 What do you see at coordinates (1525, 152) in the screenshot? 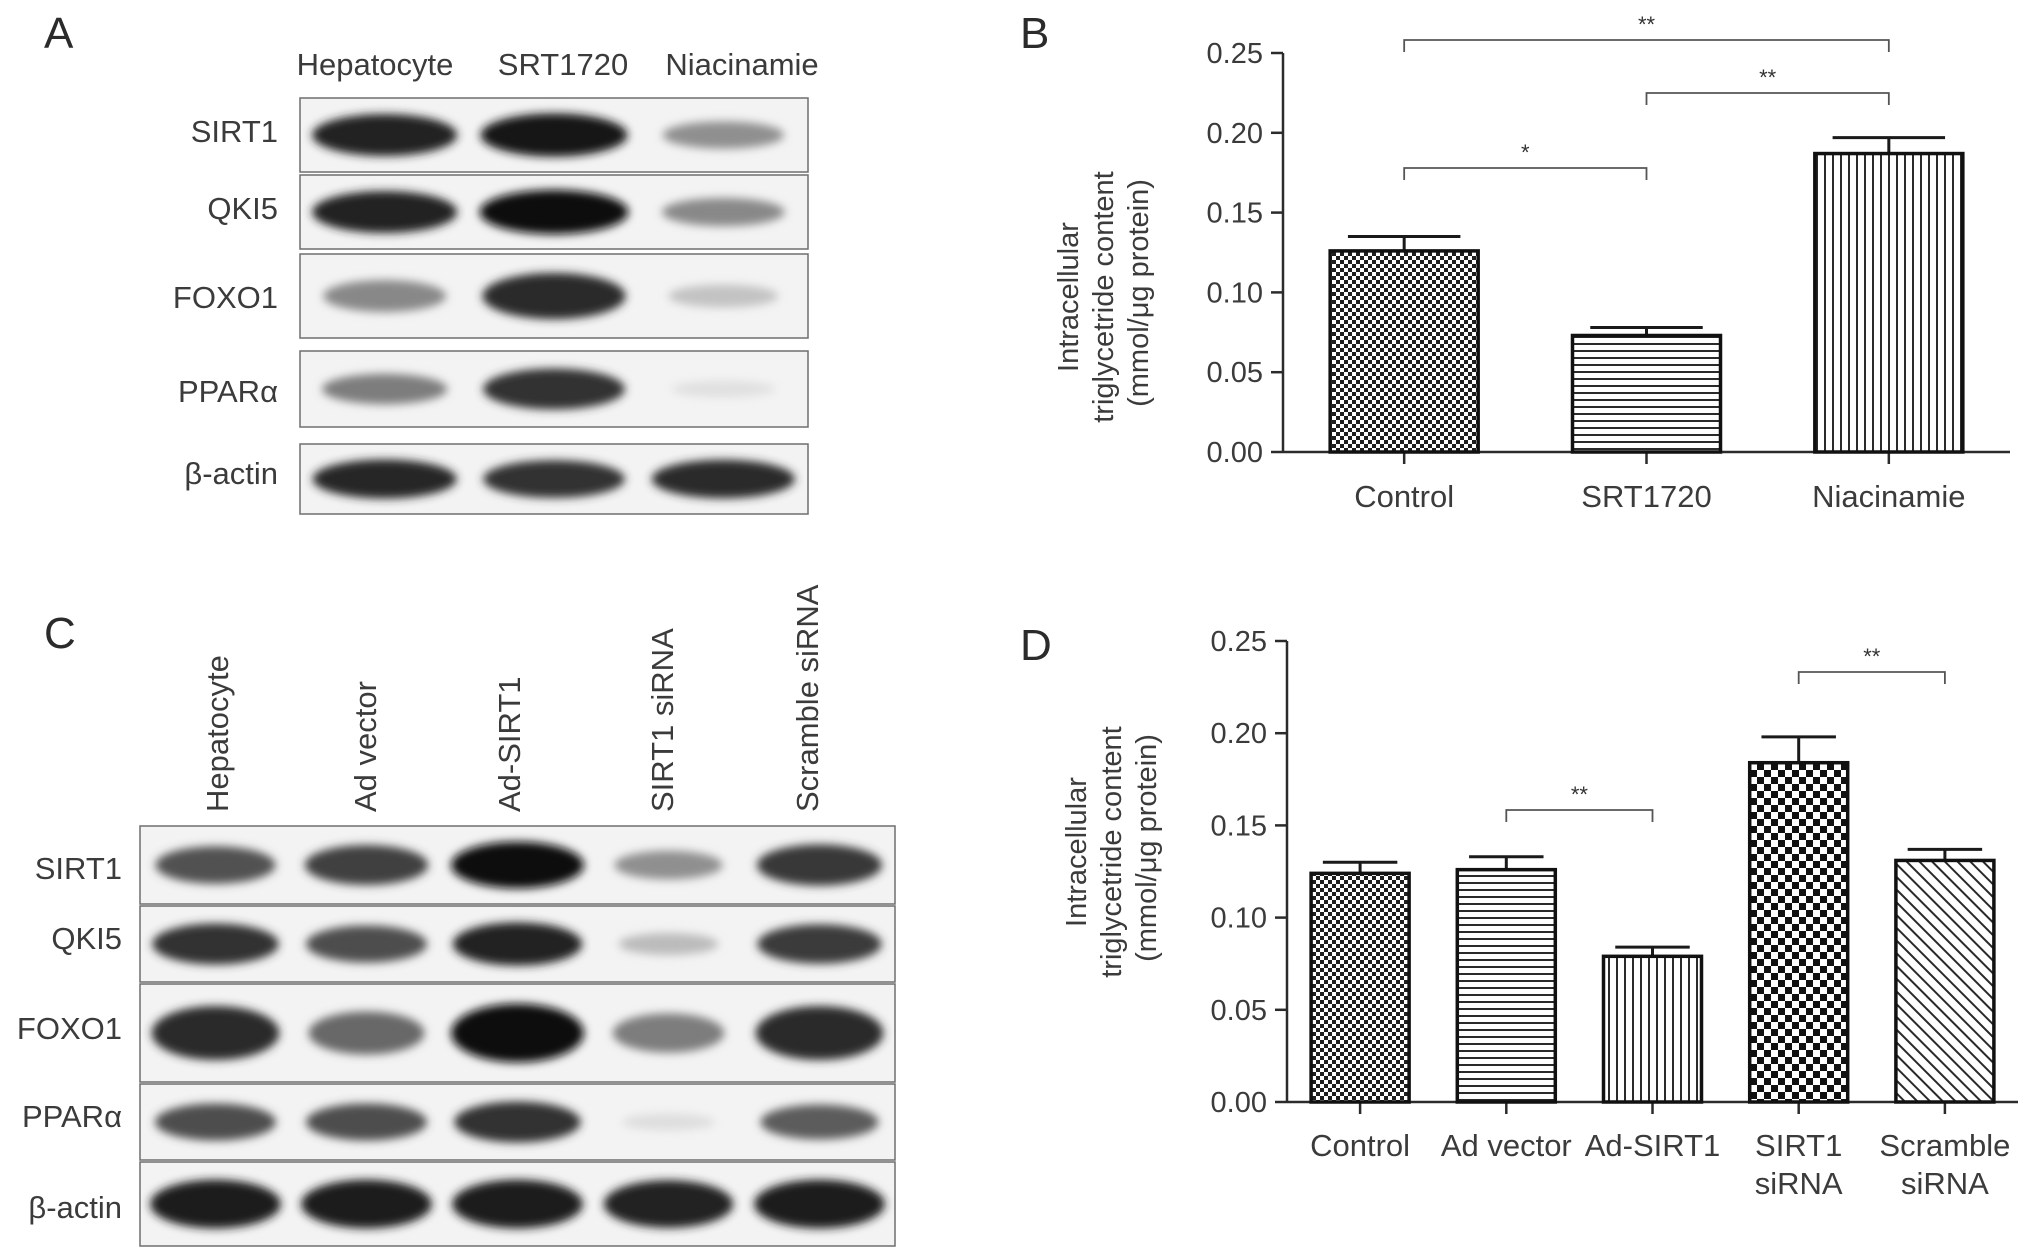
I see `significance-label: *` at bounding box center [1525, 152].